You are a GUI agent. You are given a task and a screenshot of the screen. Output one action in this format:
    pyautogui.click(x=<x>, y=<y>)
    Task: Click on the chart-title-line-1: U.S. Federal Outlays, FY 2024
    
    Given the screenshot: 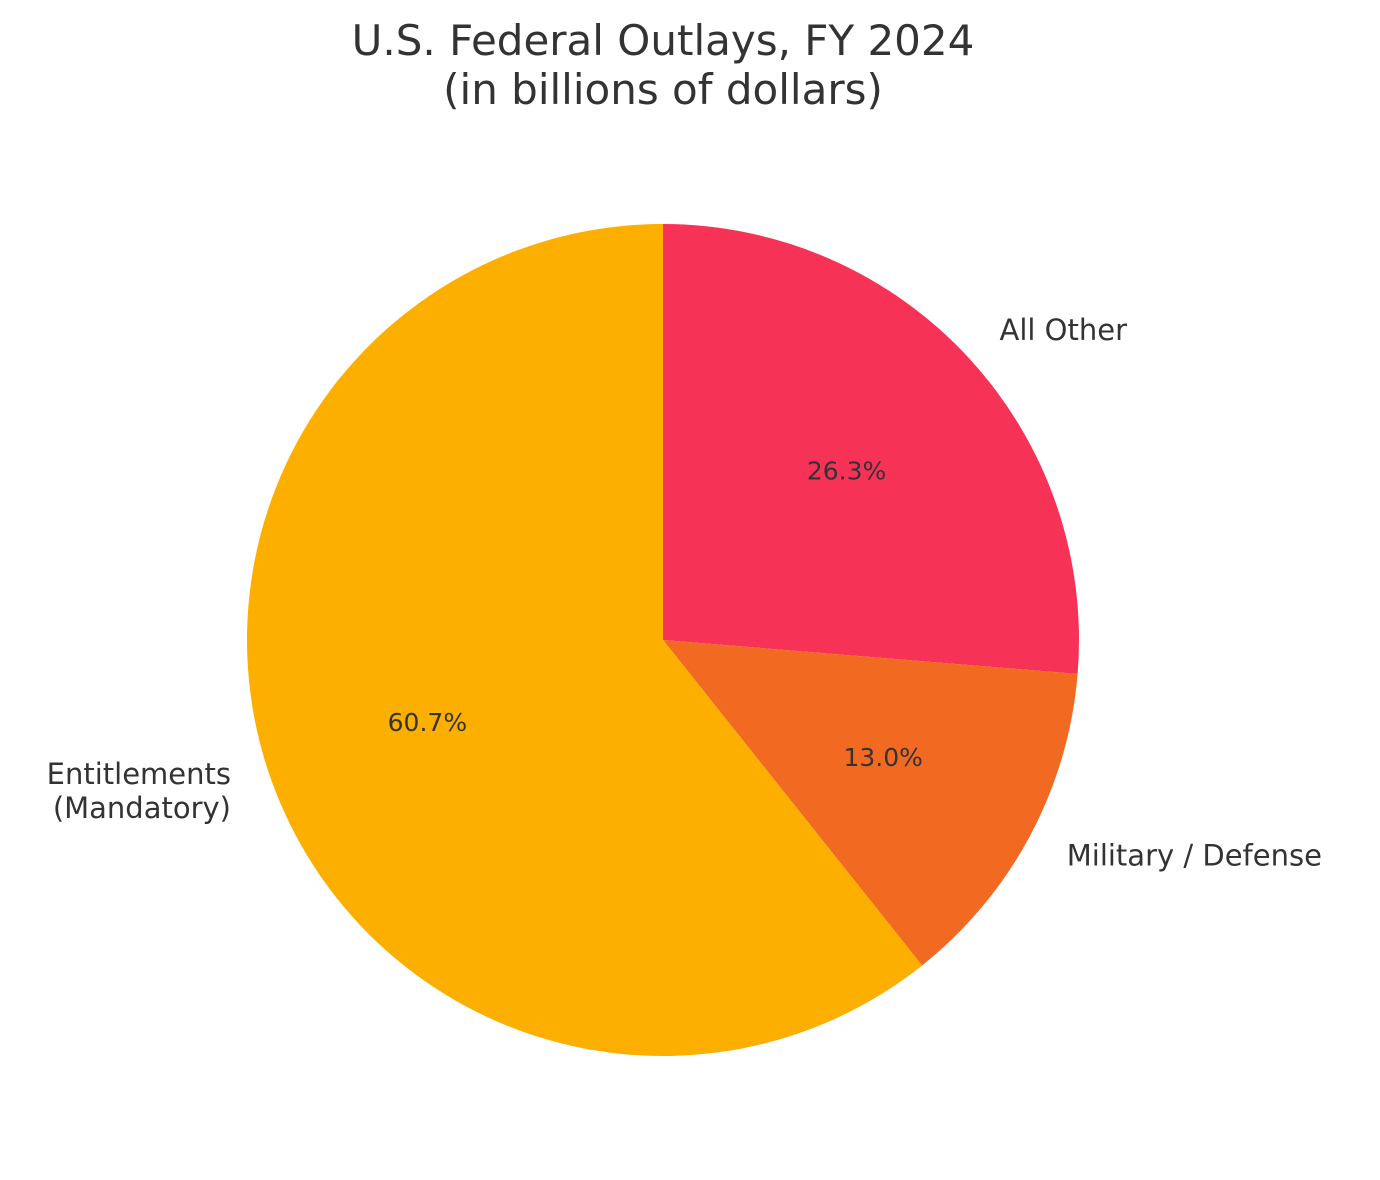 What is the action you would take?
    pyautogui.click(x=663, y=40)
    